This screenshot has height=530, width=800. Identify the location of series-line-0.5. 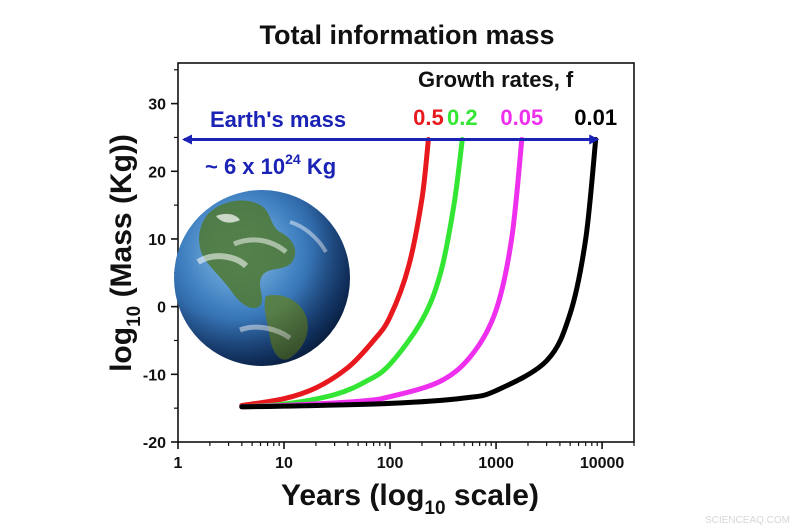
(335, 272).